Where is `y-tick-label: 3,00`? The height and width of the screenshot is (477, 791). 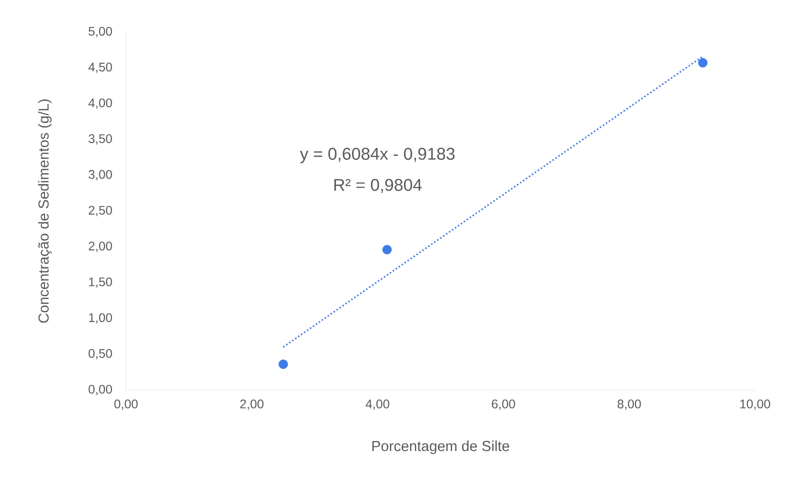 y-tick-label: 3,00 is located at coordinates (100, 175).